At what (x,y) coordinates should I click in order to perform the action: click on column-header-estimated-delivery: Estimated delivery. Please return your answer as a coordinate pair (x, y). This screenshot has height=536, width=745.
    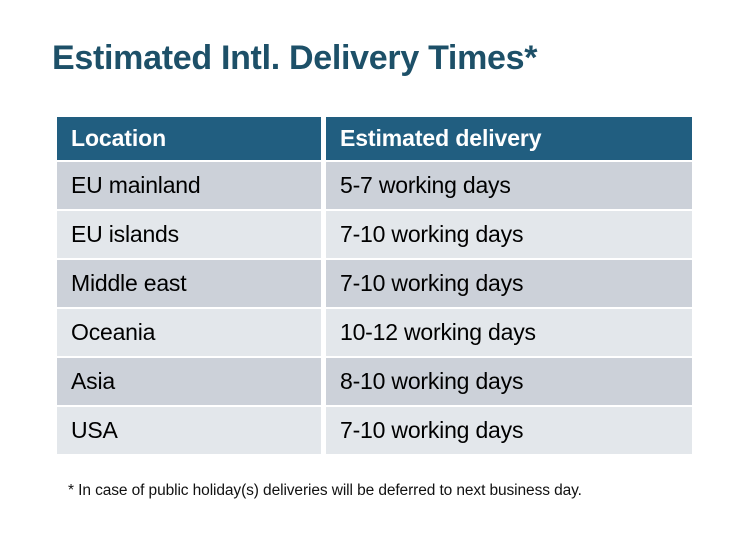
    Looking at the image, I should click on (509, 138).